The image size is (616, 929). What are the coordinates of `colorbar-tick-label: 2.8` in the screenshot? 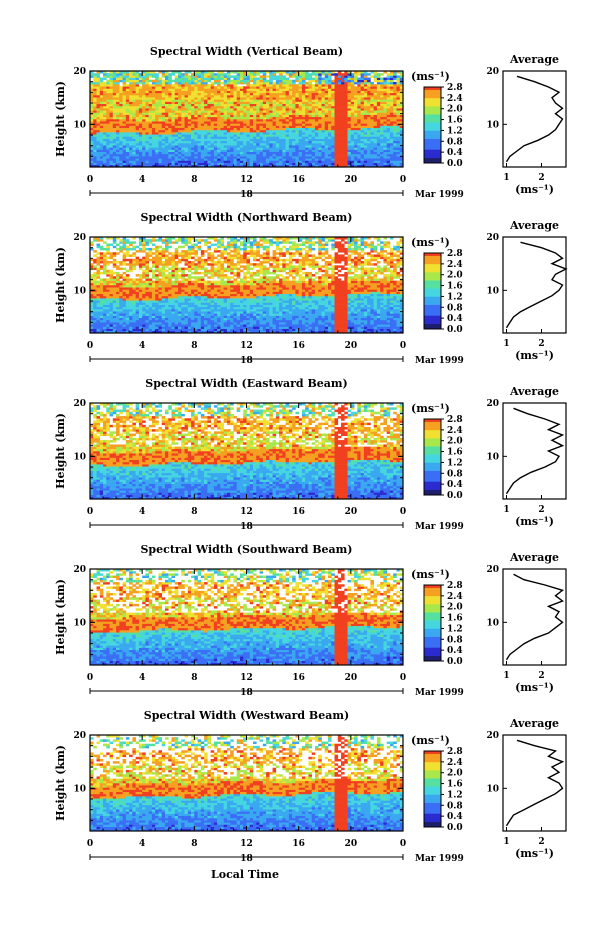 It's located at (455, 586).